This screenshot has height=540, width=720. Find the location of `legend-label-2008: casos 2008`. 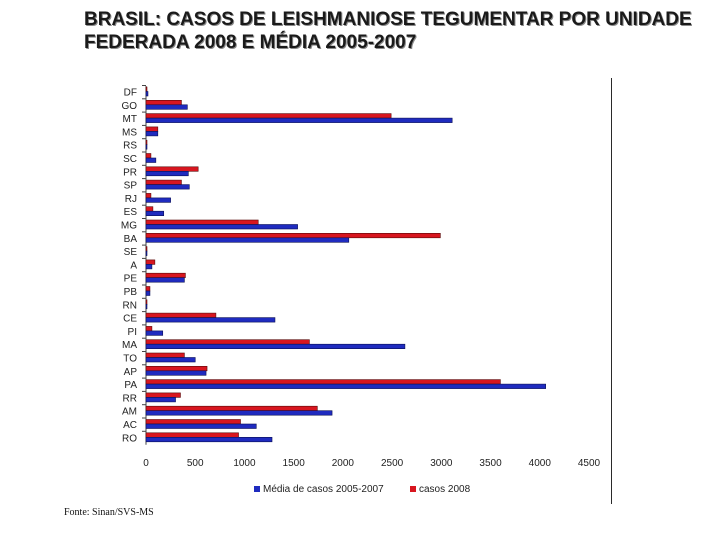

legend-label-2008: casos 2008 is located at coordinates (445, 489).